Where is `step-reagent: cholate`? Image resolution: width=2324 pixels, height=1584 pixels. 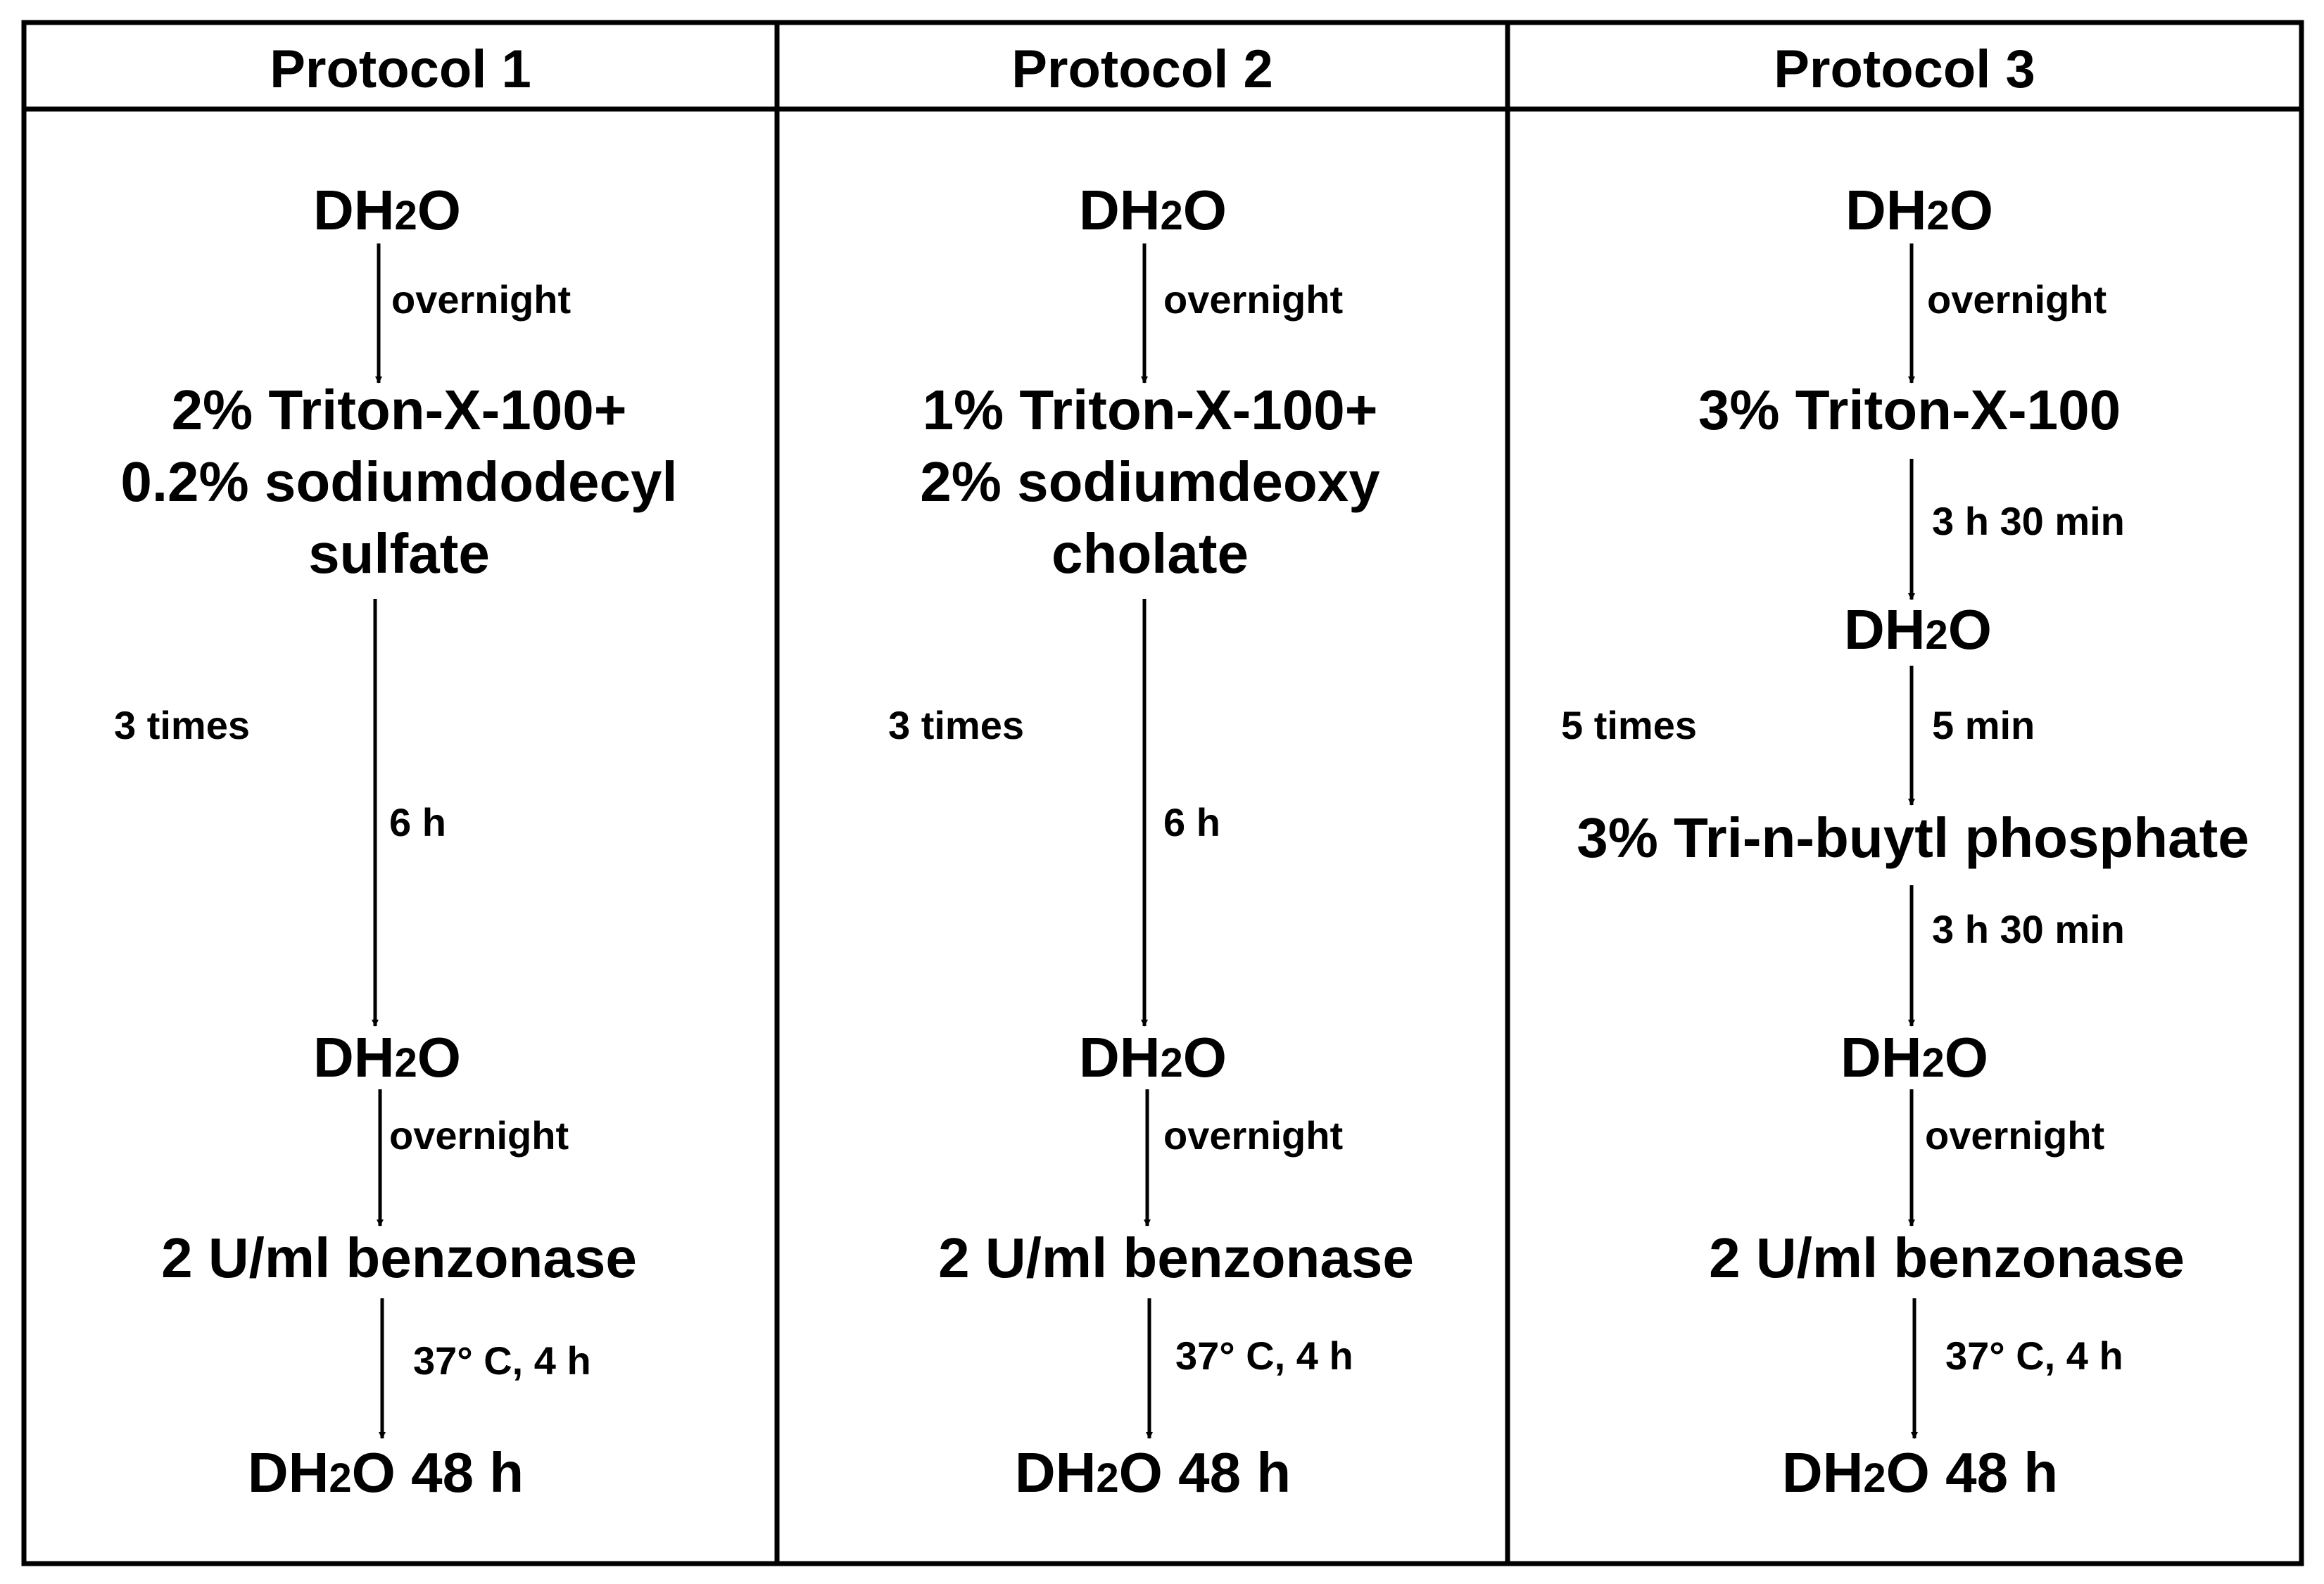 step-reagent: cholate is located at coordinates (1150, 553).